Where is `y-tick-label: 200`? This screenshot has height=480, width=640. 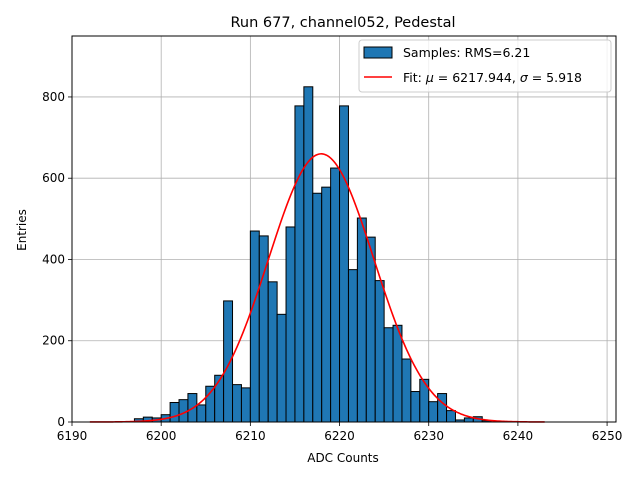
y-tick-label: 200 is located at coordinates (53, 341).